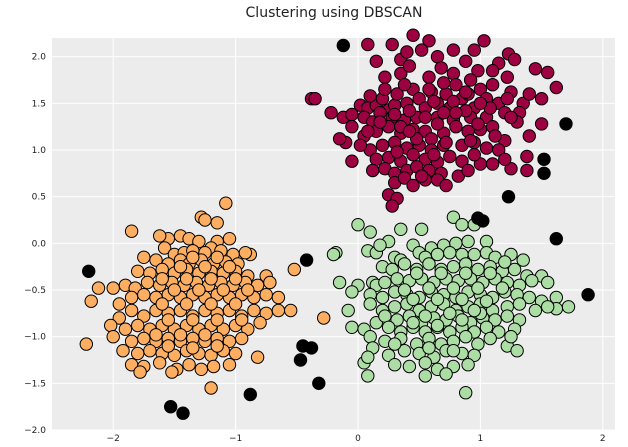 The image size is (628, 447). What do you see at coordinates (603, 439) in the screenshot?
I see `x-tick-label: 2` at bounding box center [603, 439].